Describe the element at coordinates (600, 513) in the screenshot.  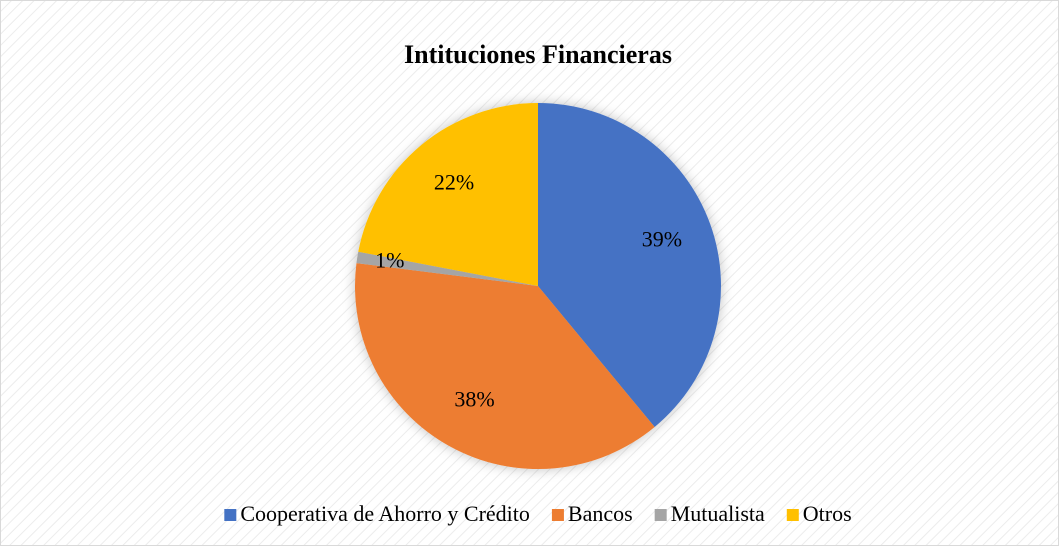
I see `legend-label: Bancos` at that location.